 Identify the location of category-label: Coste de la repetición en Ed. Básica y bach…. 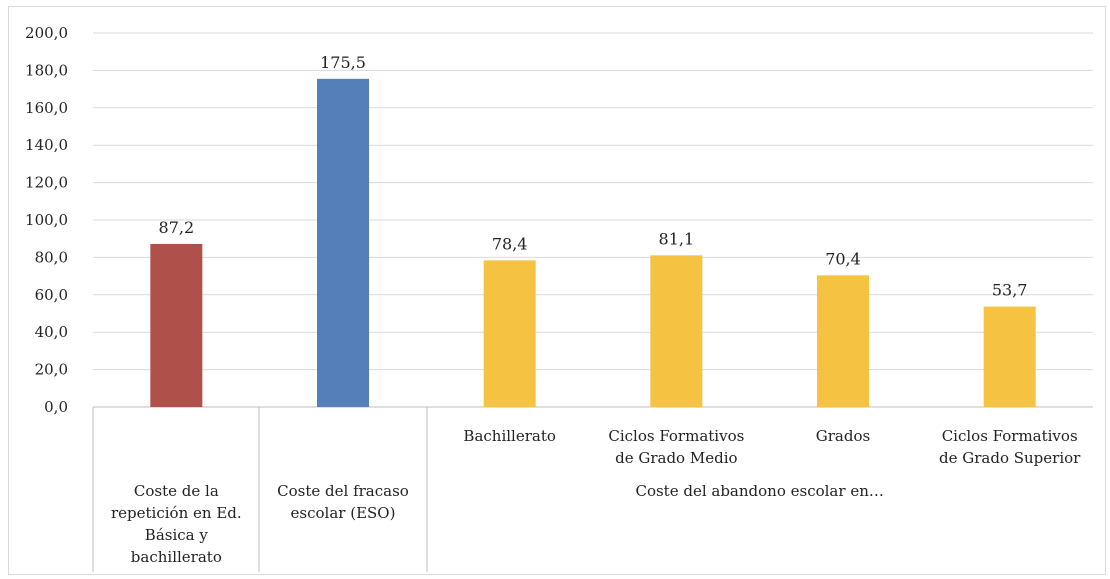
(176, 524).